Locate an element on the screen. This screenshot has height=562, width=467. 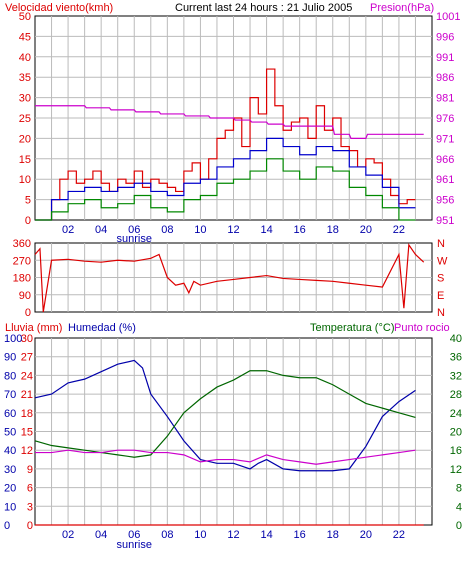
wind-ytick: 10 is located at coordinates (25, 180).